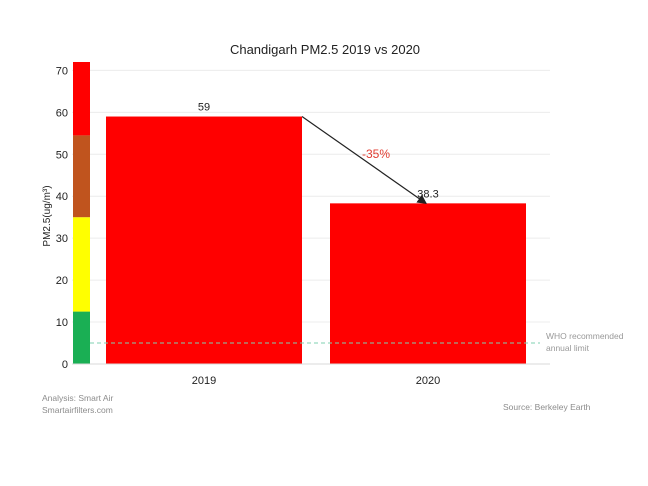  Describe the element at coordinates (77, 404) in the screenshot. I see `analysis-credit: Analysis: Smart Air Smartairfilters.com` at that location.